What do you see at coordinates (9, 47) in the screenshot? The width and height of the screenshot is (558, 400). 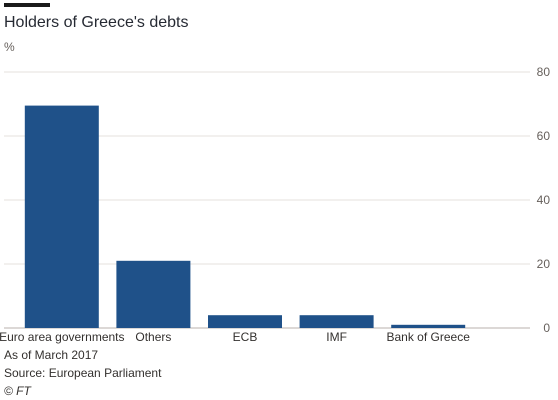 I see `y-axis-unit-label: %` at bounding box center [9, 47].